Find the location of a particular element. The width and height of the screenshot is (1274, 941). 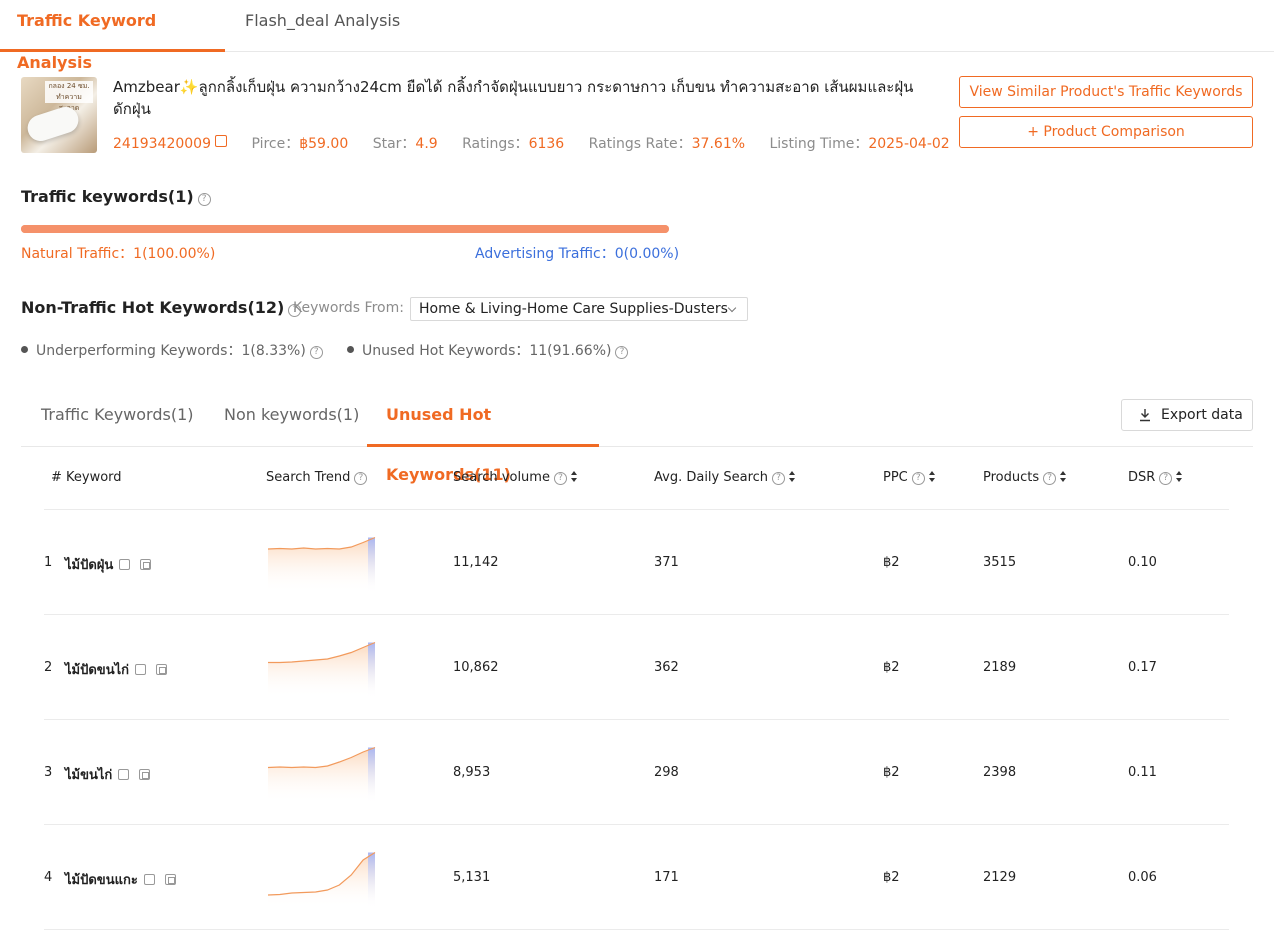

tab-unused-hot-keywords: Unused Hot Keywords(11) is located at coordinates (483, 434).